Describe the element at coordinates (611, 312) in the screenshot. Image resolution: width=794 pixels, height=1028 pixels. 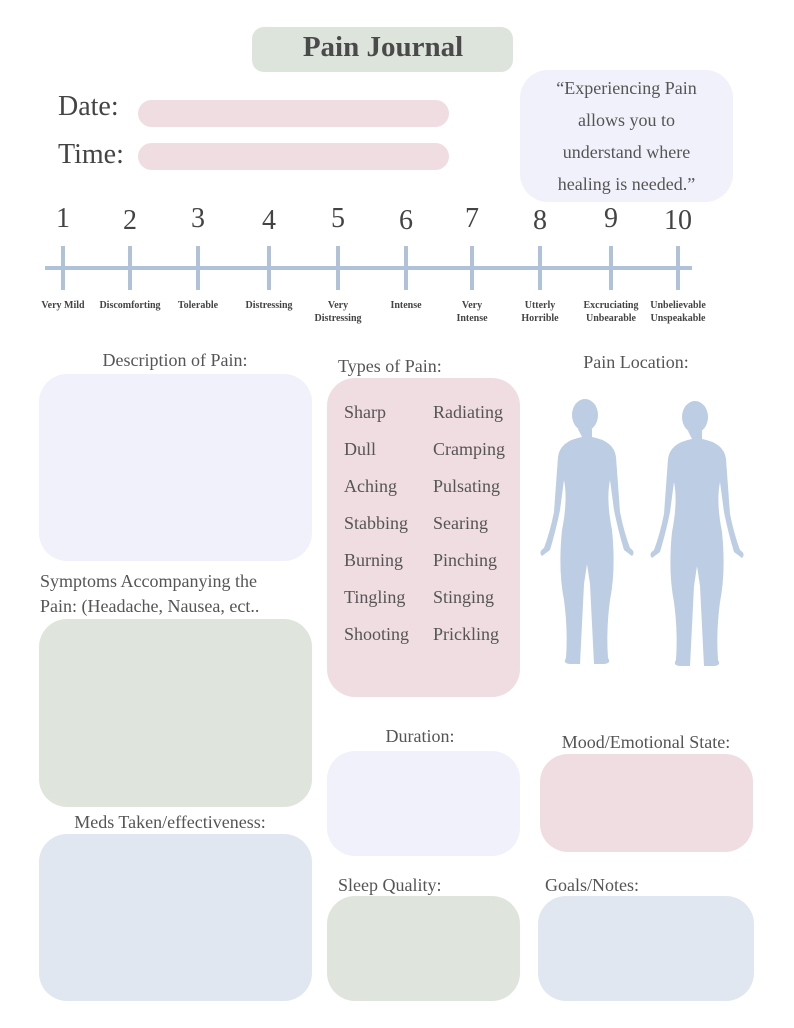
I see `scale-label: Excruciating Unbearable` at that location.